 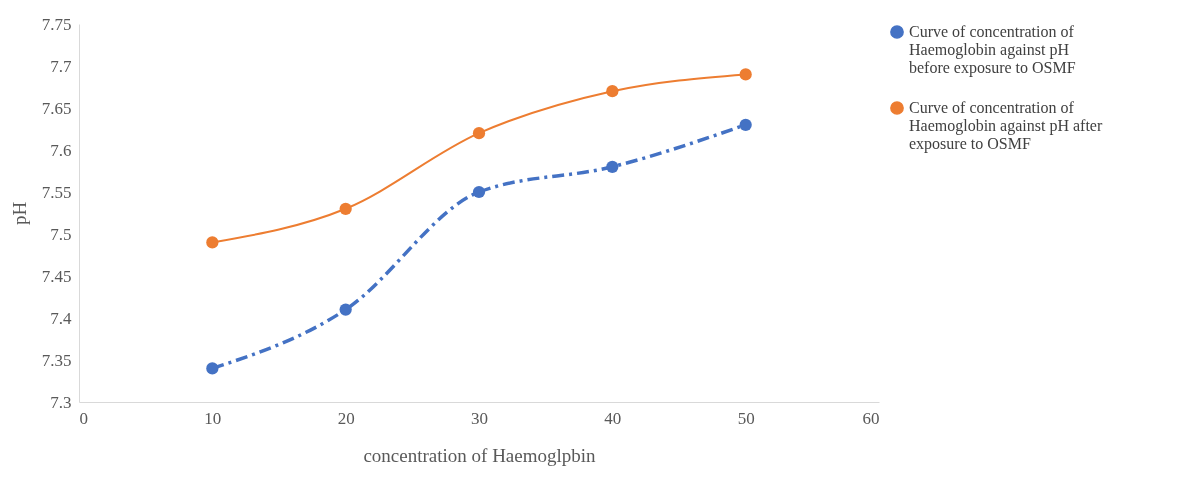 I want to click on x-axis-title: concentration of Haemoglpbin, so click(x=480, y=455).